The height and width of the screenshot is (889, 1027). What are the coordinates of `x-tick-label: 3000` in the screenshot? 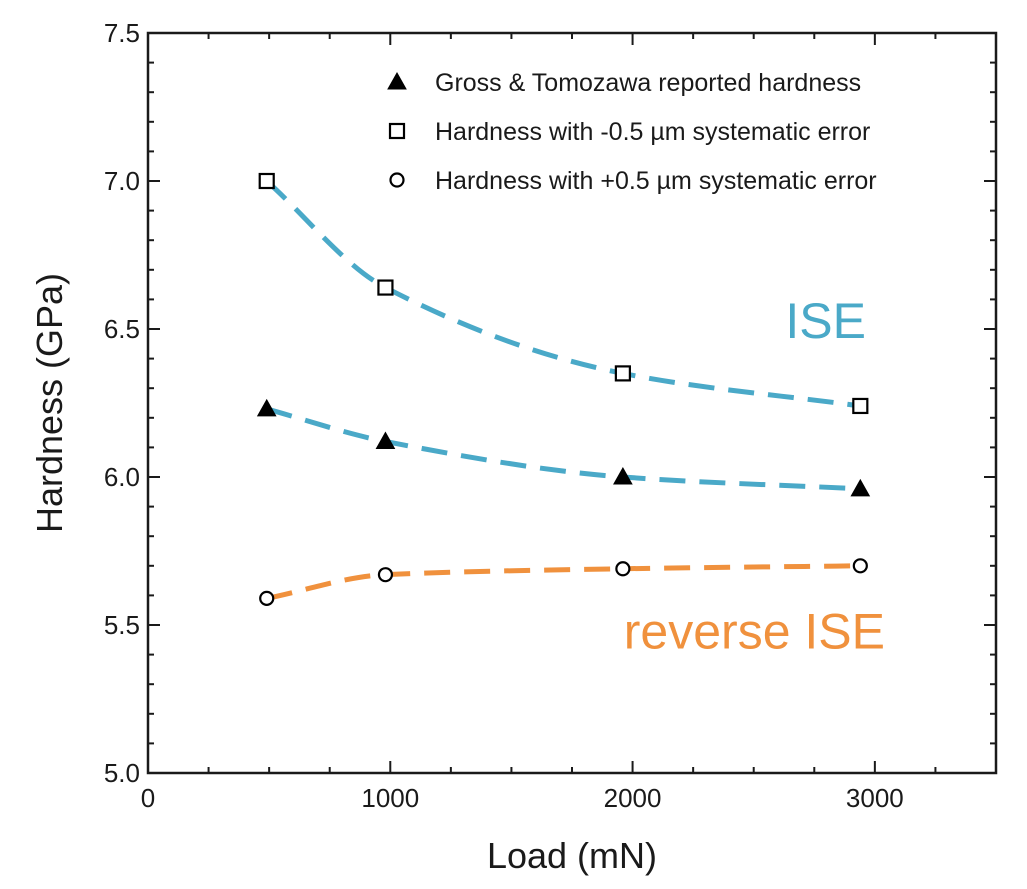 It's located at (875, 798).